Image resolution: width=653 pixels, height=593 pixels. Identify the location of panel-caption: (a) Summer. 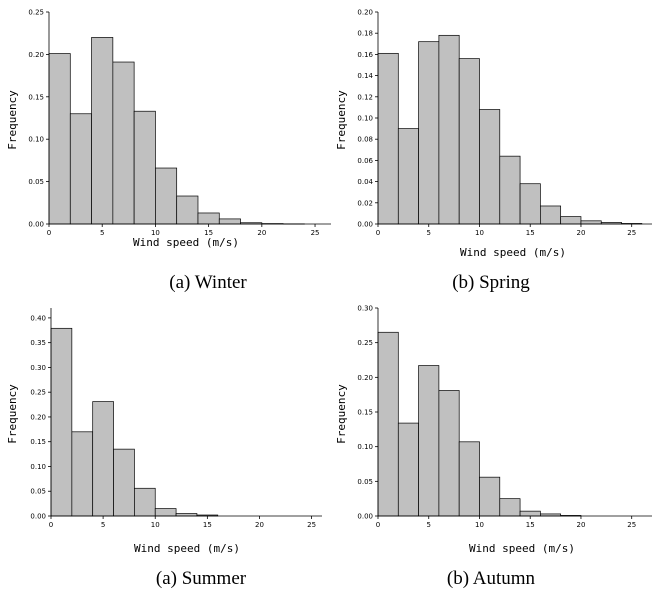
(201, 578).